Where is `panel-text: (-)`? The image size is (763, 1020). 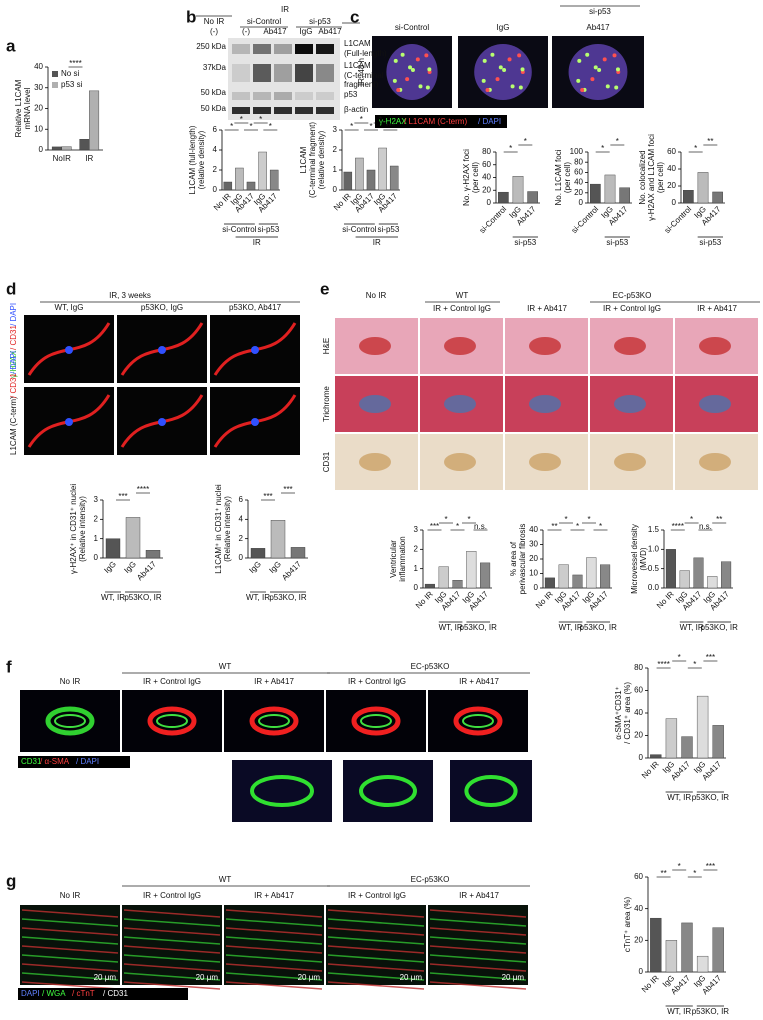 panel-text: (-) is located at coordinates (246, 31).